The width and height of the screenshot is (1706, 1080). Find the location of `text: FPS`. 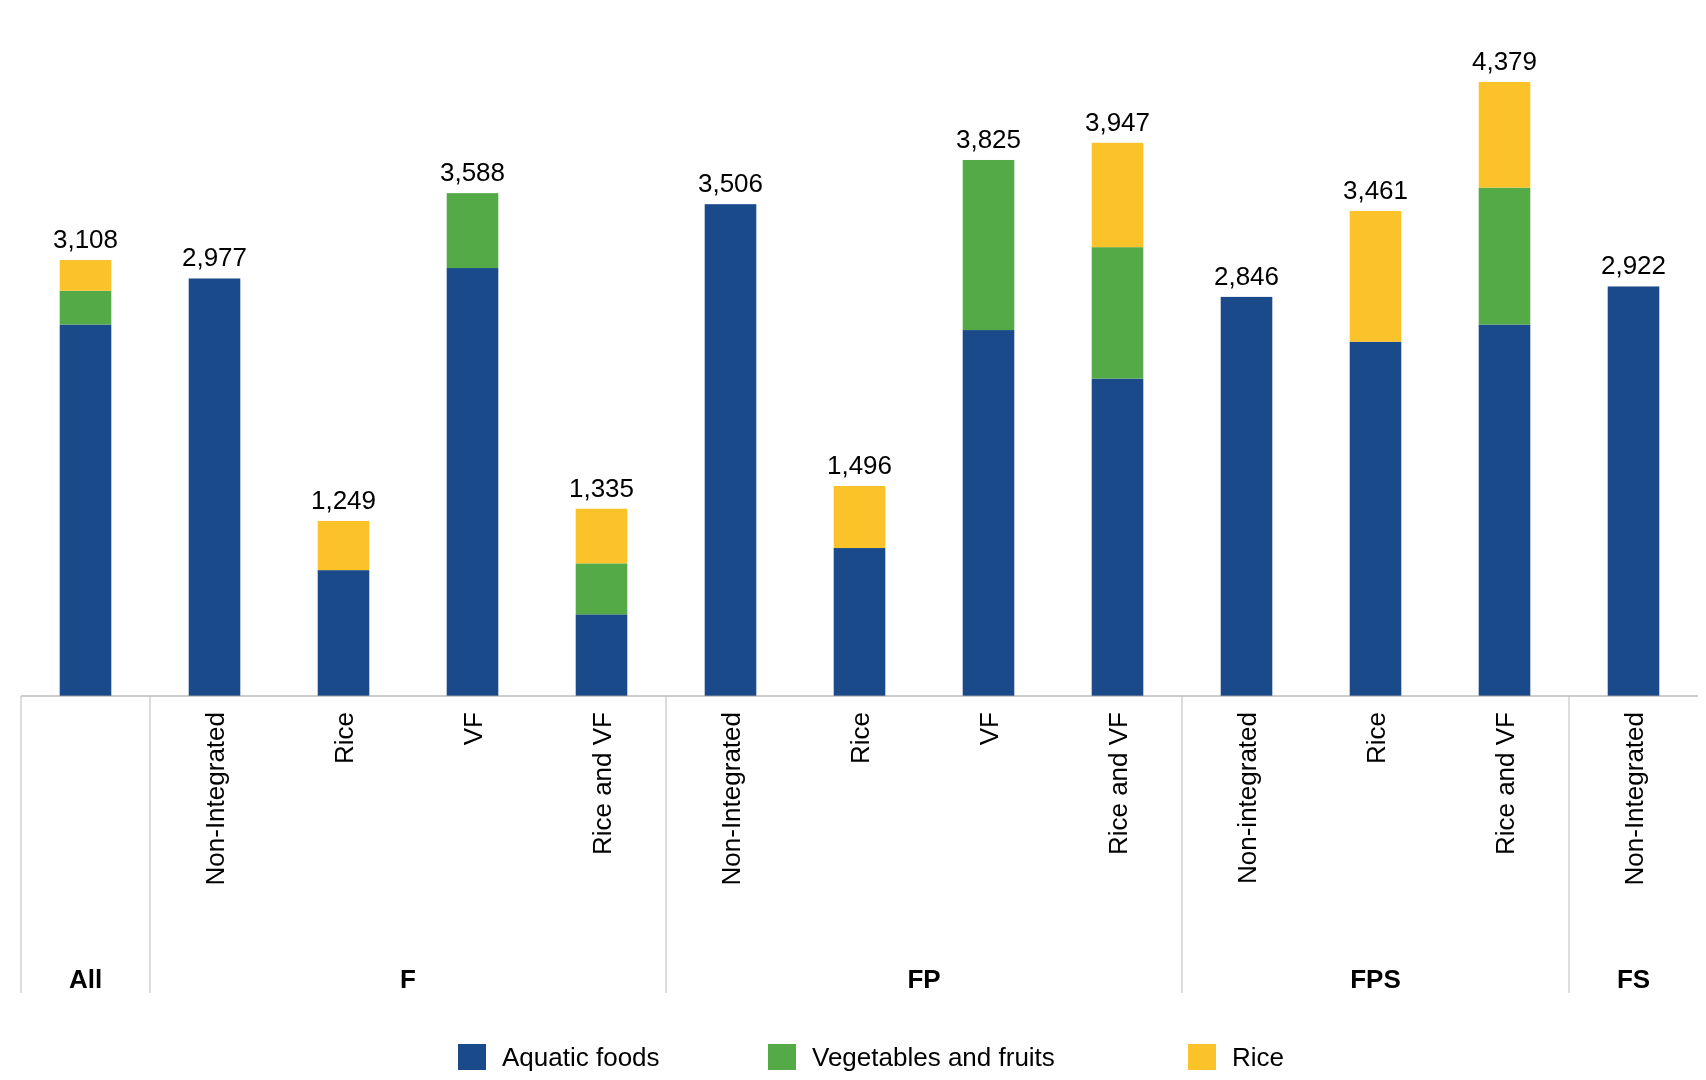

text: FPS is located at coordinates (1375, 979).